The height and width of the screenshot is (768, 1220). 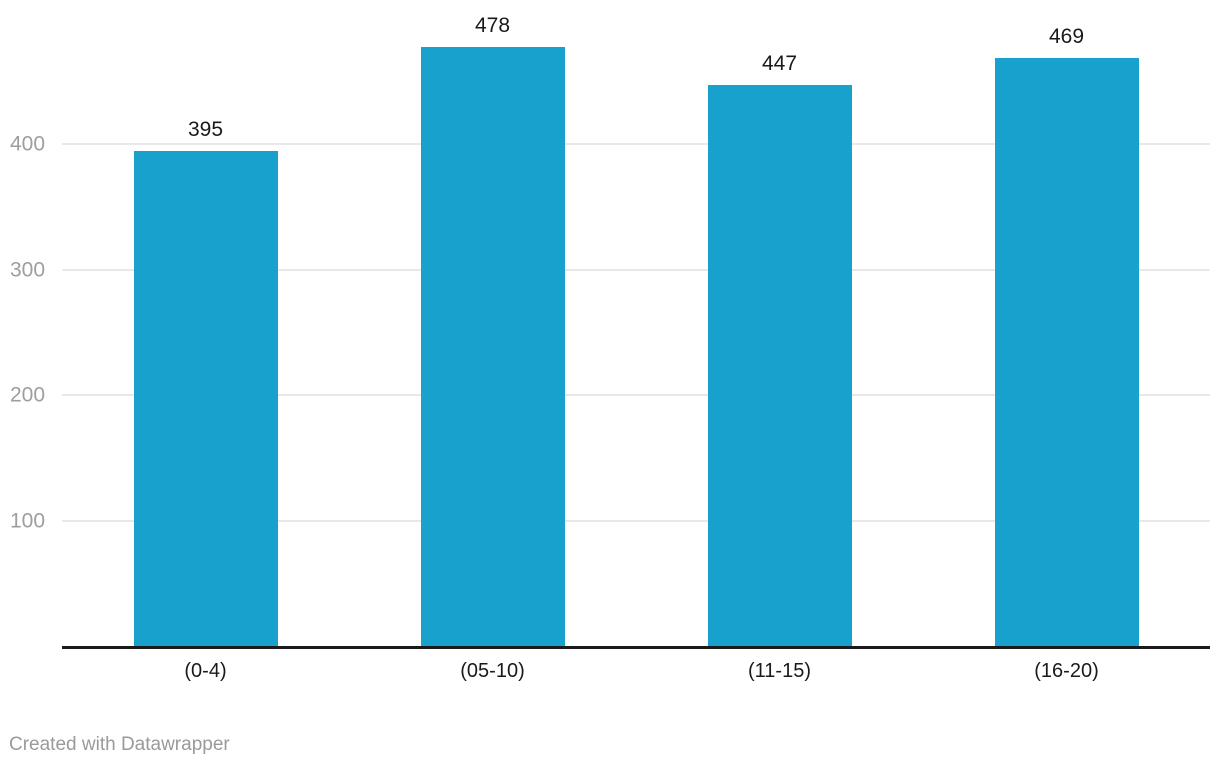 I want to click on bar-value-label: 395, so click(x=205, y=129).